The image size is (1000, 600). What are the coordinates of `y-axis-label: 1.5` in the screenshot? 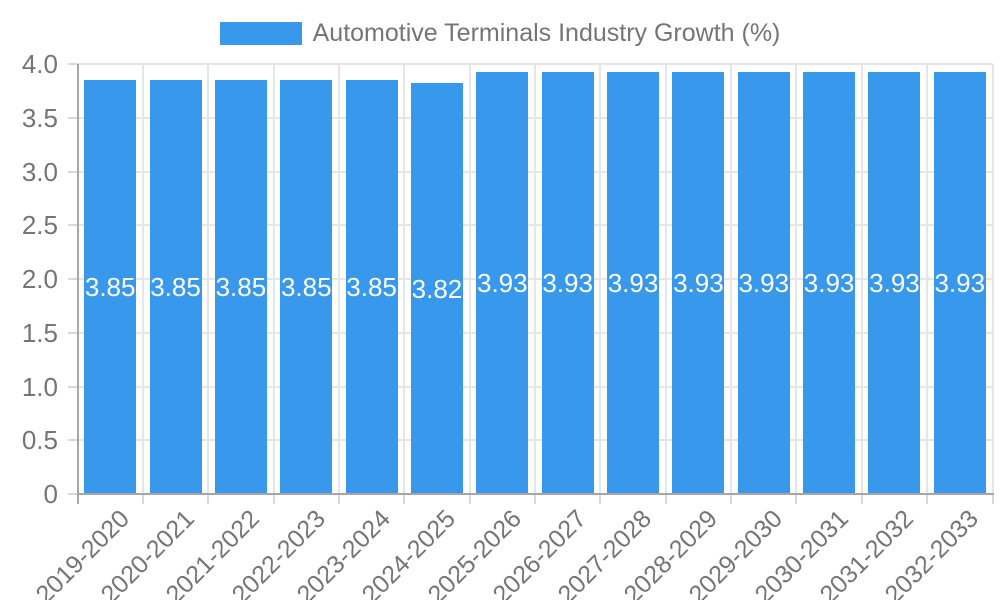 It's located at (39, 332).